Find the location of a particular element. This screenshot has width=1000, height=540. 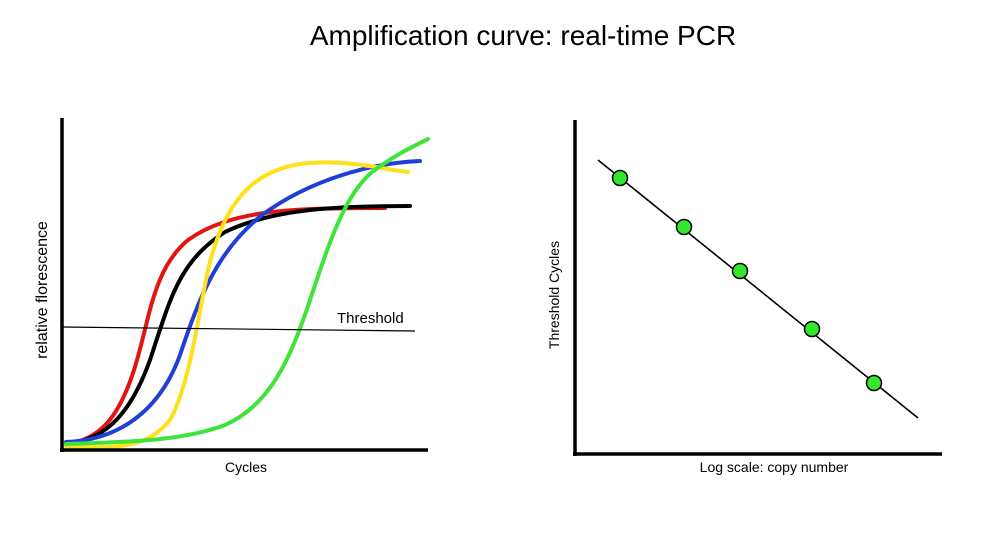

threshold-label: Threshold is located at coordinates (370, 318).